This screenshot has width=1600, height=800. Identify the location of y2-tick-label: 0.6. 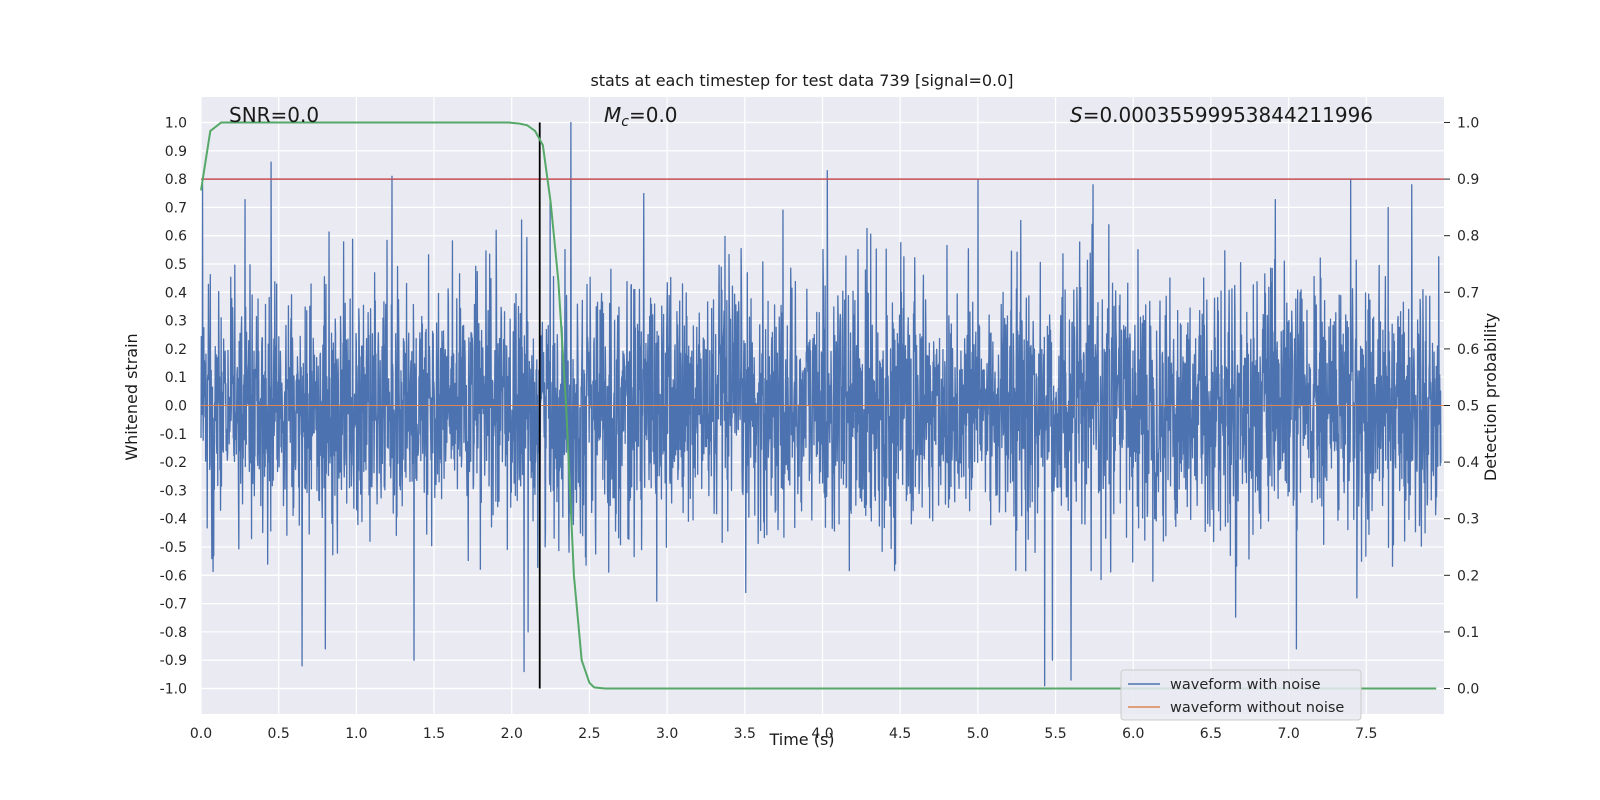
(1468, 350).